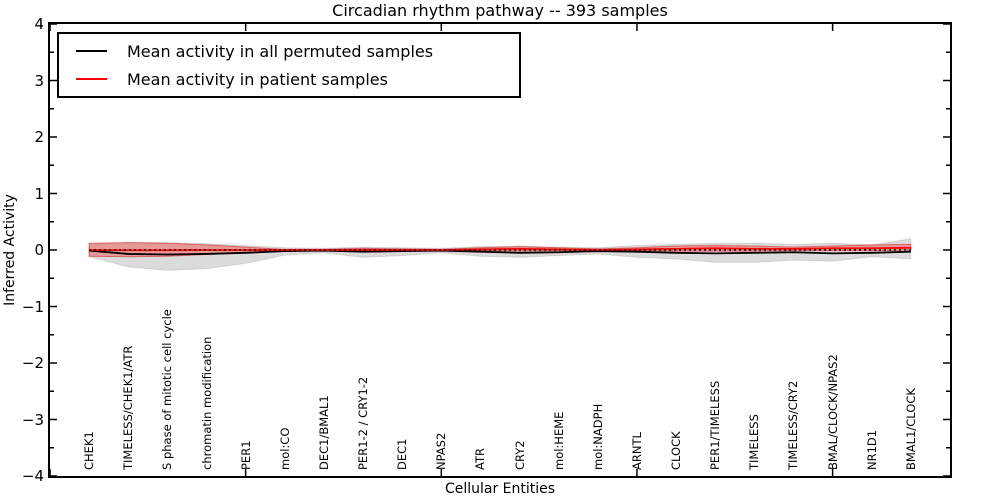 This screenshot has height=500, width=1000. I want to click on x-category-label: mol:NADPH, so click(597, 436).